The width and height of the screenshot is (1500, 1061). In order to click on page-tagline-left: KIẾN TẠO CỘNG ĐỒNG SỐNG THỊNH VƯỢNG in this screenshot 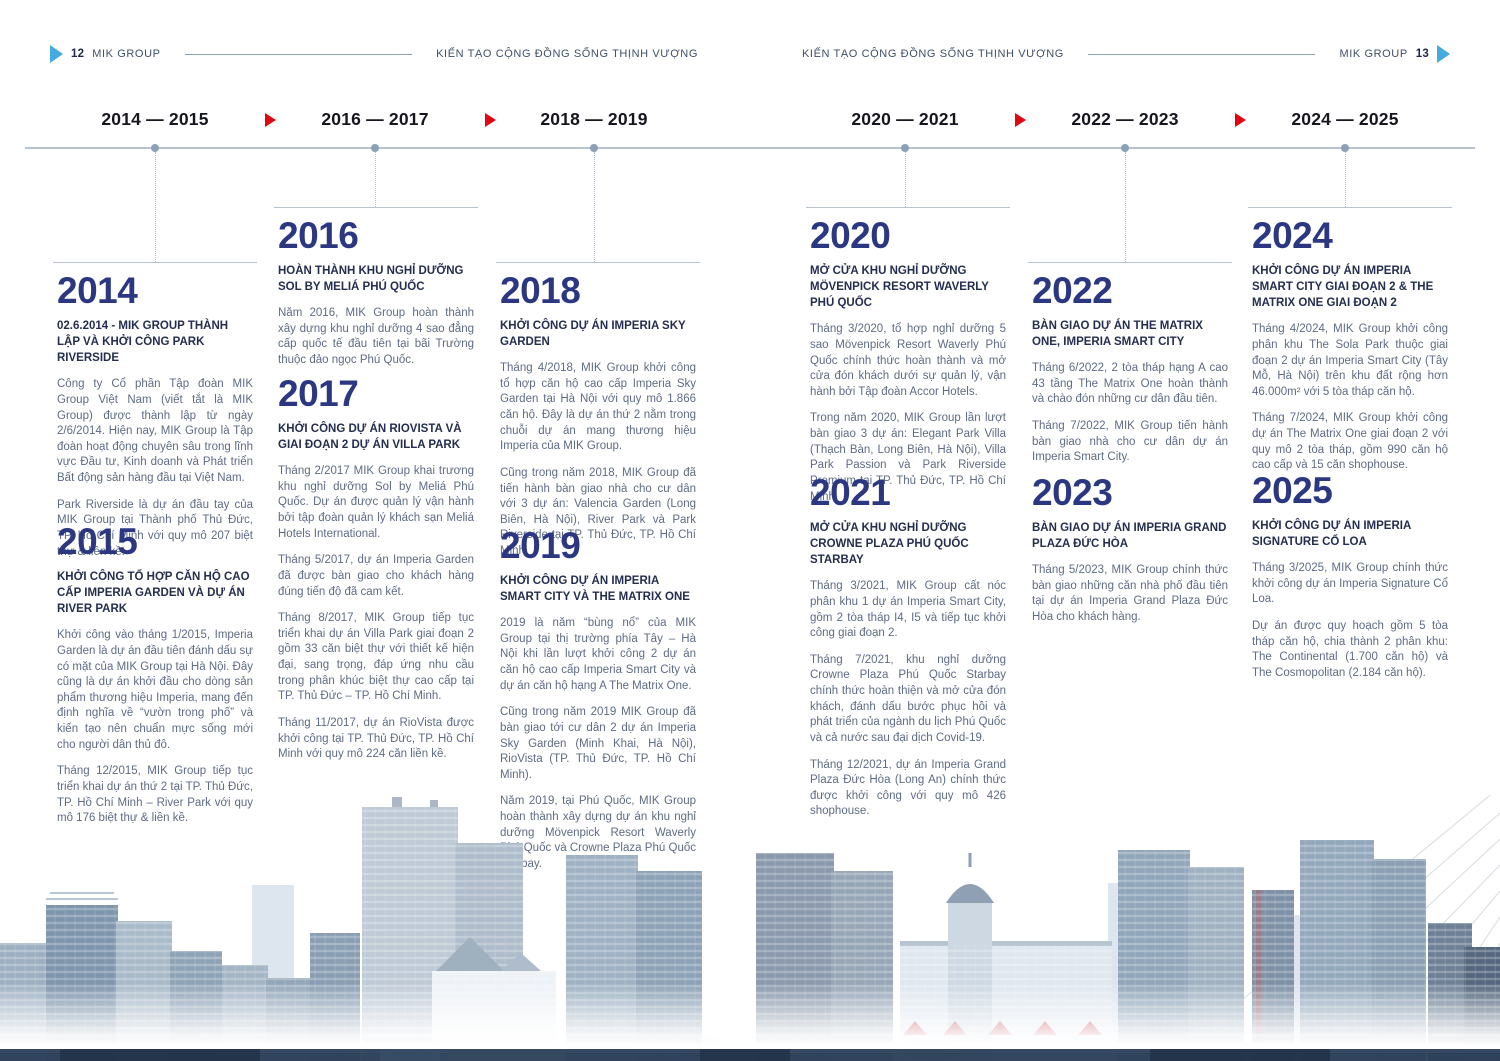, I will do `click(567, 54)`.